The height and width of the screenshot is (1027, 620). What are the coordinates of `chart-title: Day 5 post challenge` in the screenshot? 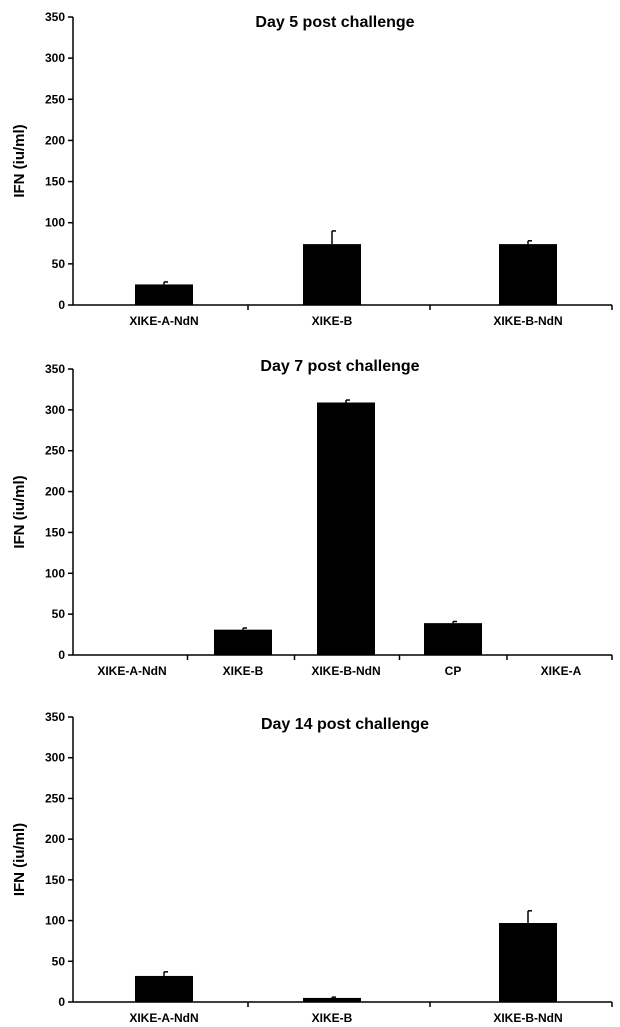 It's located at (334, 22).